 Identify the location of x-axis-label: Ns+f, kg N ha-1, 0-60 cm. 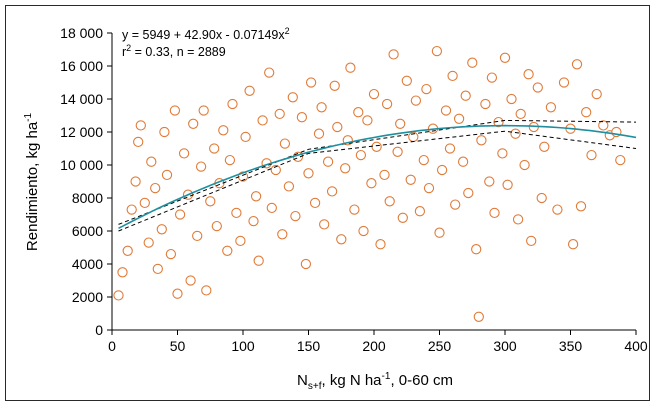
(375, 381).